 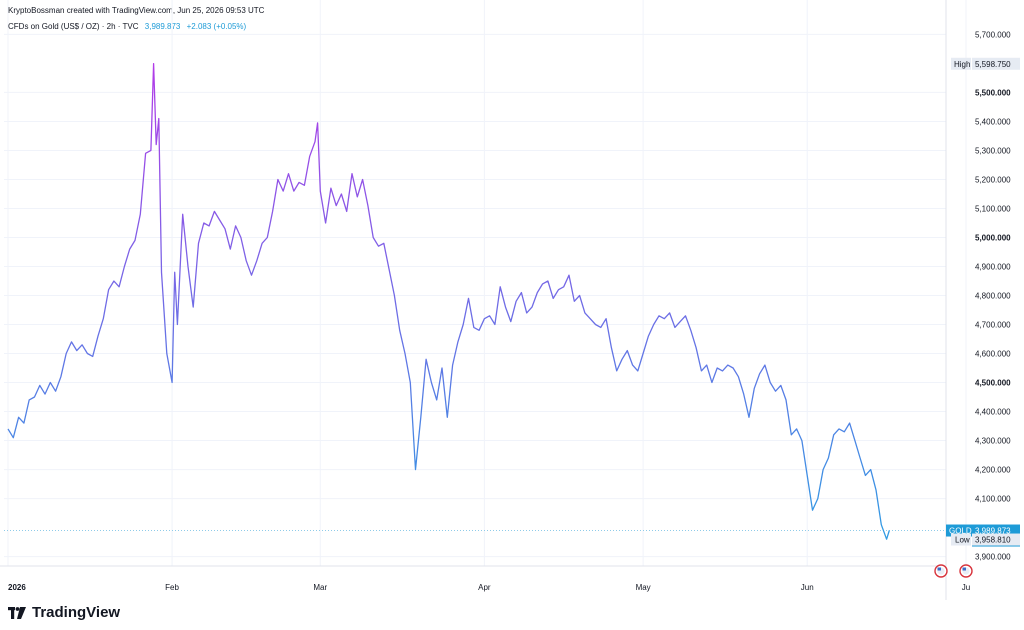 What do you see at coordinates (172, 587) in the screenshot?
I see `x-tick-label: Feb` at bounding box center [172, 587].